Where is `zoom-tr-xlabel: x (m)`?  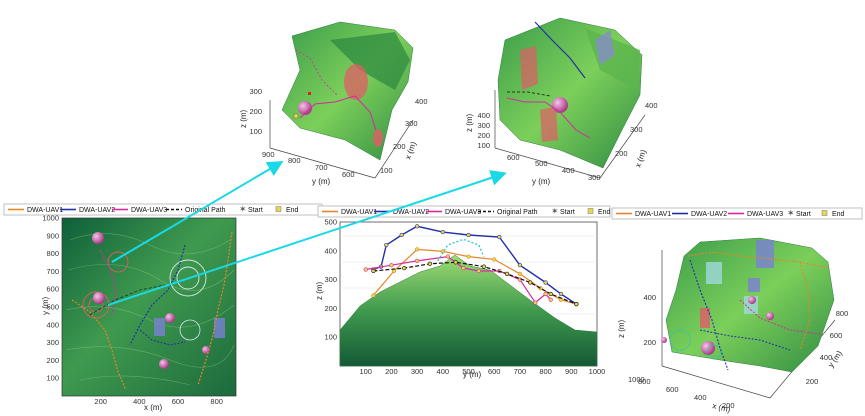
zoom-tr-xlabel: x (m) is located at coordinates (640, 158).